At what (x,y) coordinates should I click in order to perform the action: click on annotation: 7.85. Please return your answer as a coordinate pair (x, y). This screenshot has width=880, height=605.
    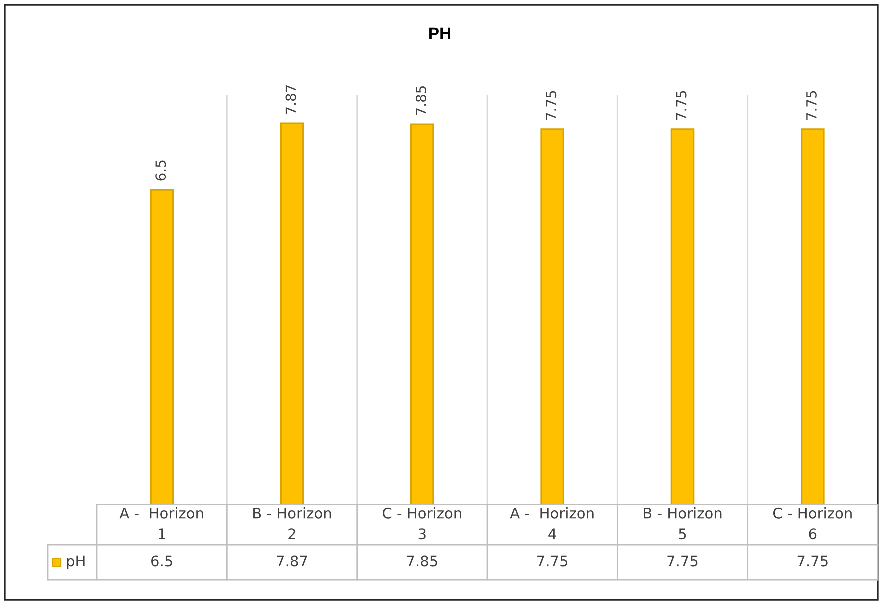
    Looking at the image, I should click on (421, 101).